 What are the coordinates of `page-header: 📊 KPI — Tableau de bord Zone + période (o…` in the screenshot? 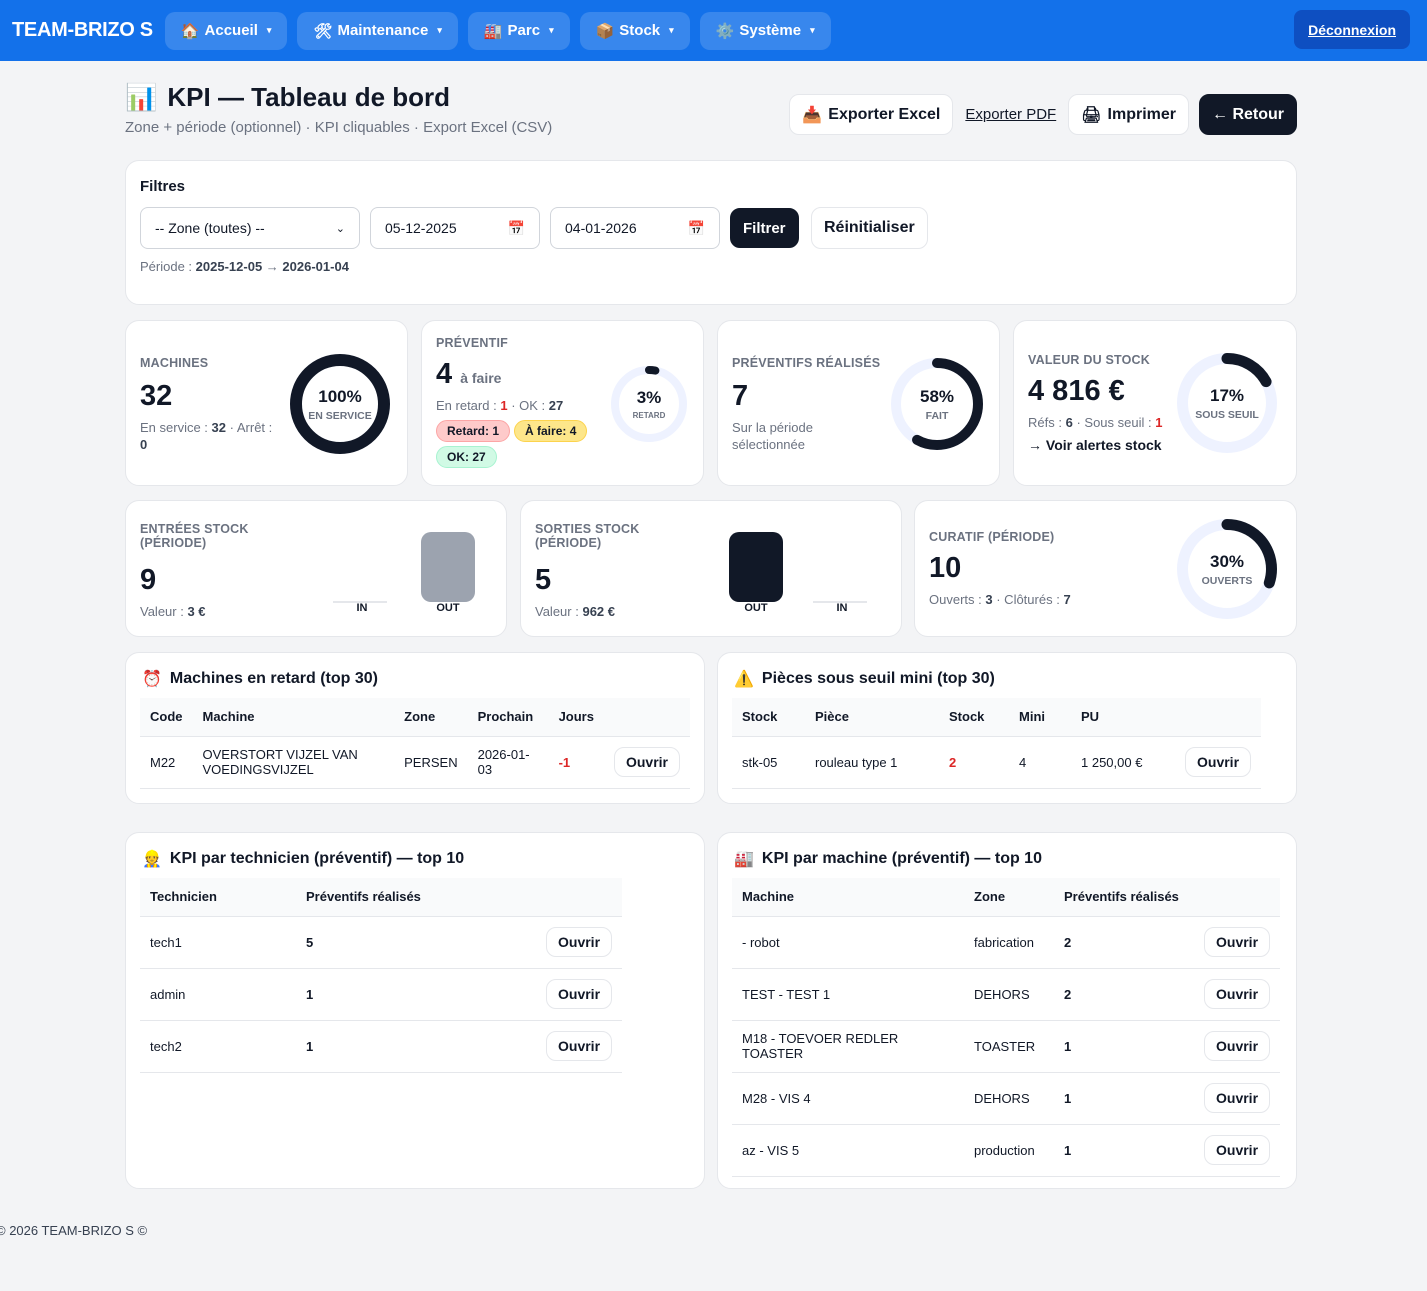 It's located at (711, 112).